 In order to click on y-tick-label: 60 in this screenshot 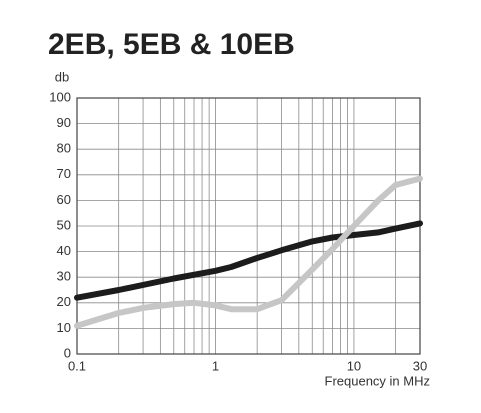, I will do `click(64, 199)`.